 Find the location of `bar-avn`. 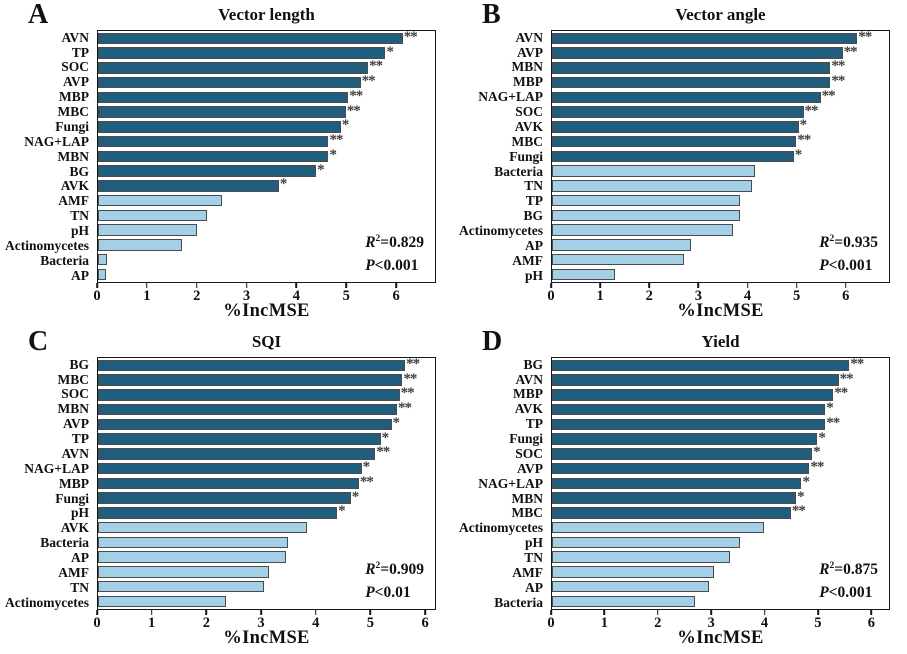

bar-avn is located at coordinates (695, 380).